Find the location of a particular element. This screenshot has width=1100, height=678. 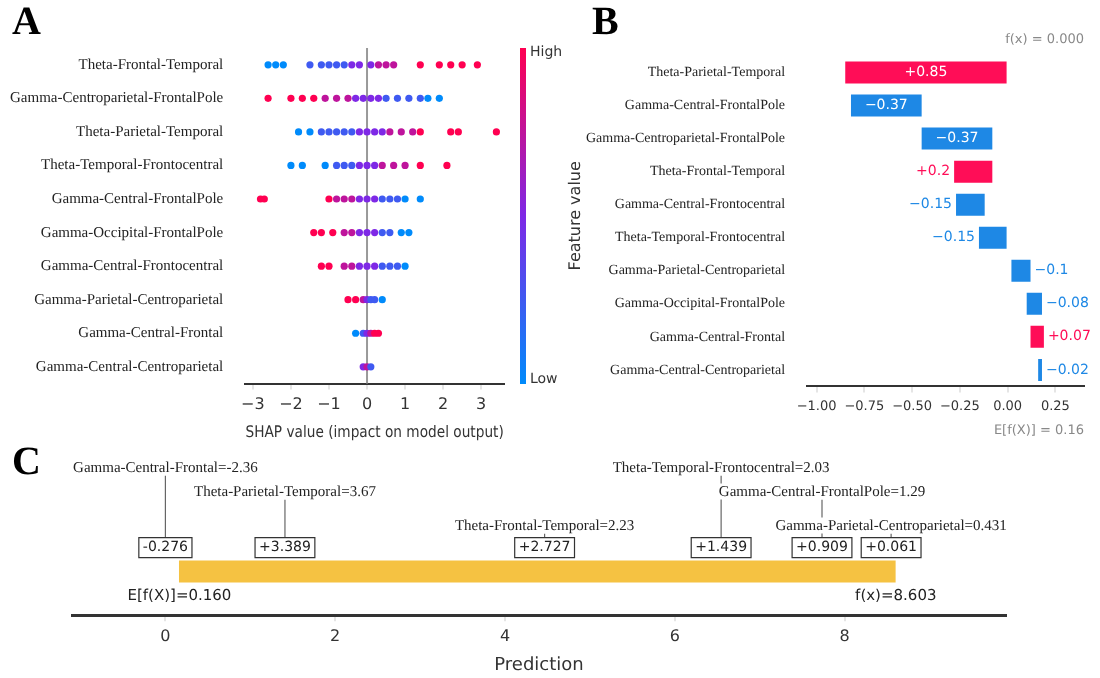

chart-title: A is located at coordinates (27, 22).